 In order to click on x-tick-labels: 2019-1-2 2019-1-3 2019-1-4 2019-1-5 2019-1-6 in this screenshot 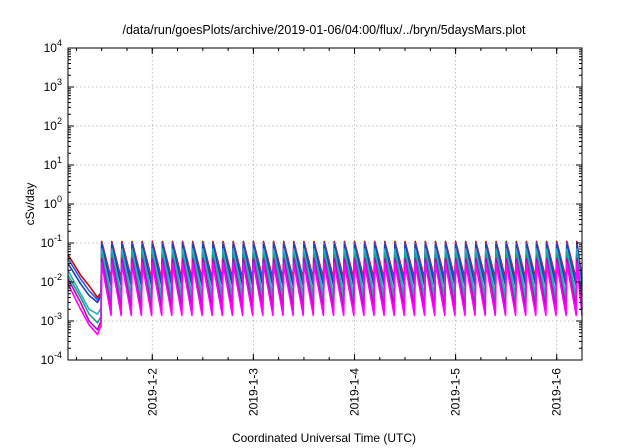, I will do `click(354, 392)`.